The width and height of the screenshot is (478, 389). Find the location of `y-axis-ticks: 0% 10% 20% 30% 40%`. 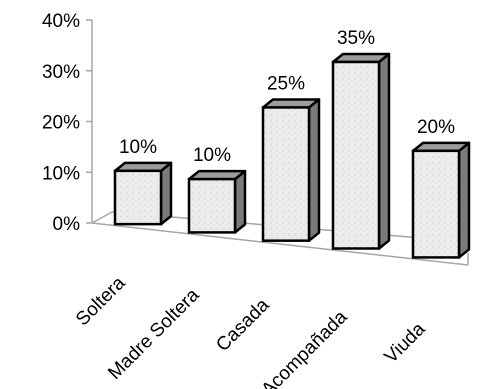

y-axis-ticks: 0% 10% 20% 30% 40% is located at coordinates (67, 123).